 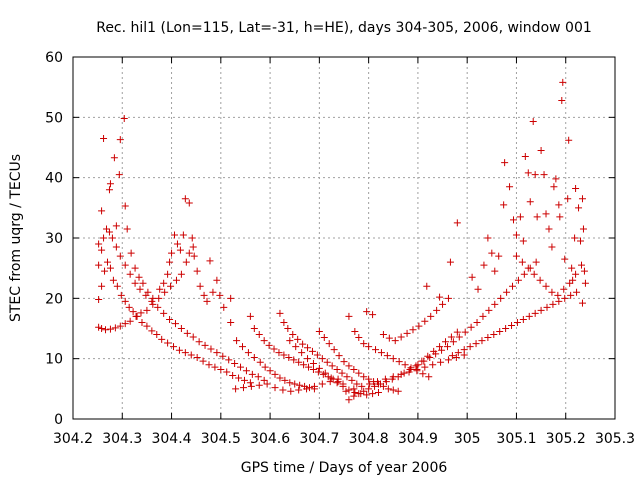 What do you see at coordinates (54, 58) in the screenshot?
I see `y-tick-label: 60` at bounding box center [54, 58].